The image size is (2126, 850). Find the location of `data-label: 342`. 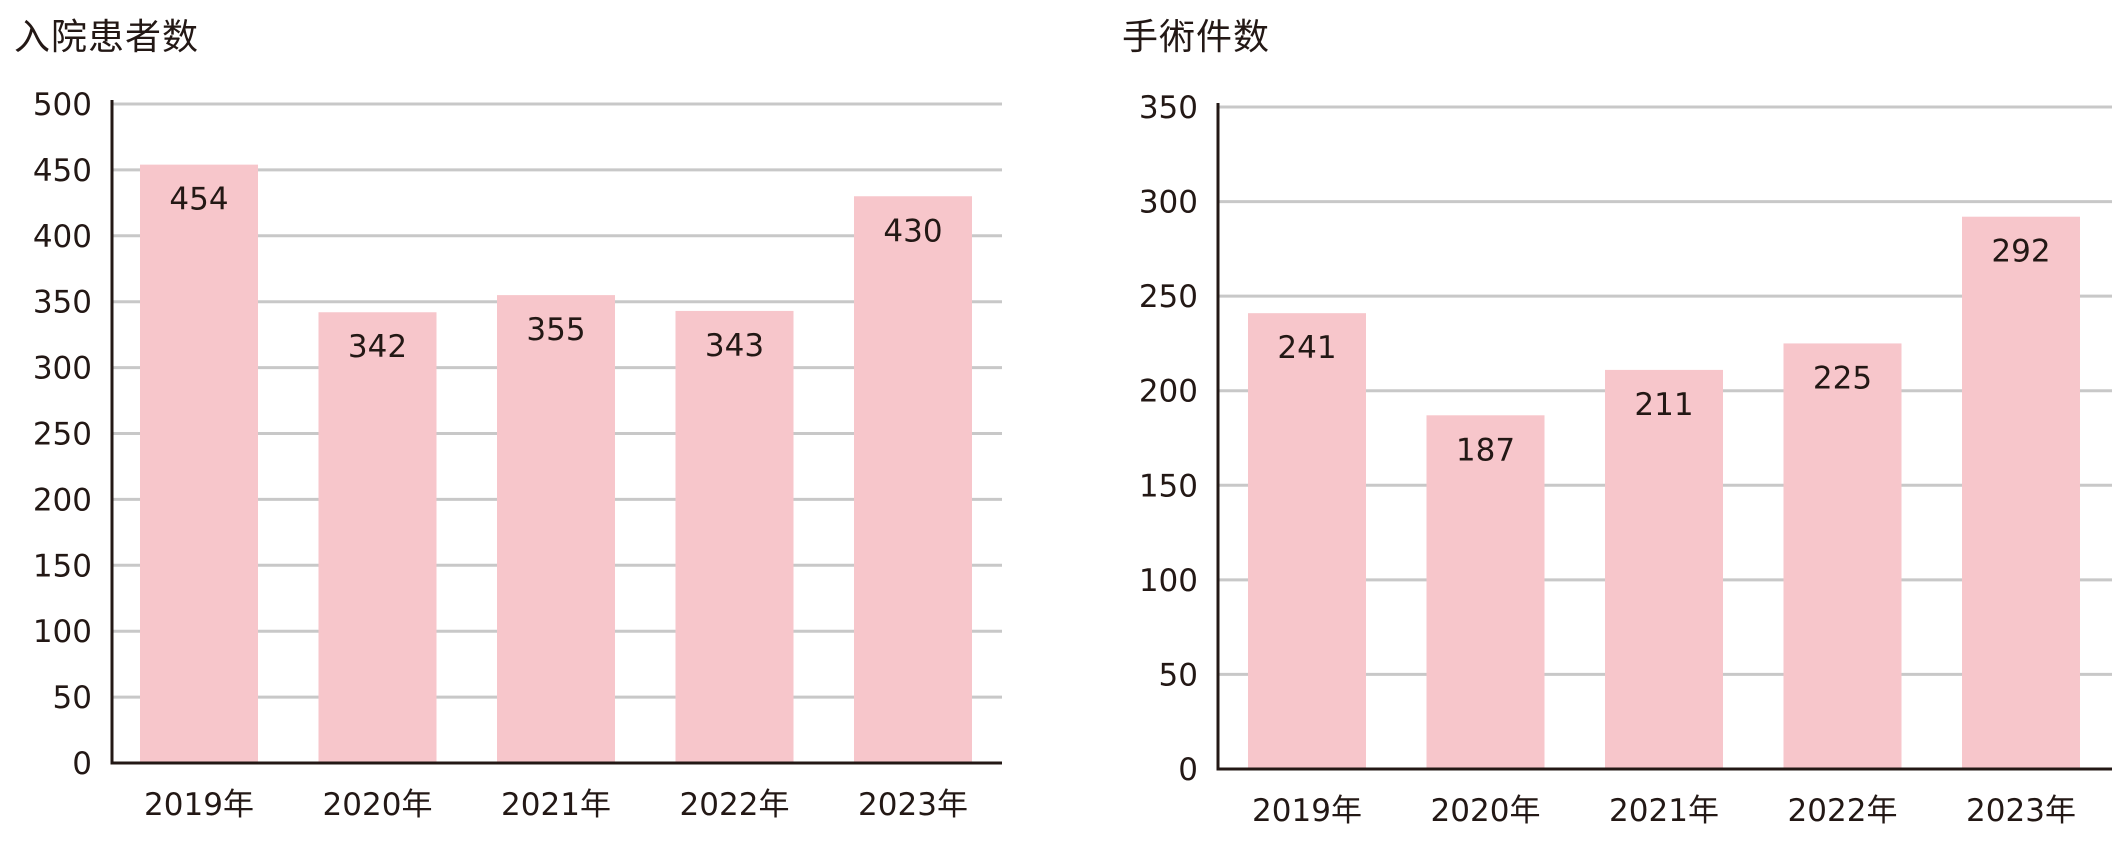

data-label: 342 is located at coordinates (377, 347).